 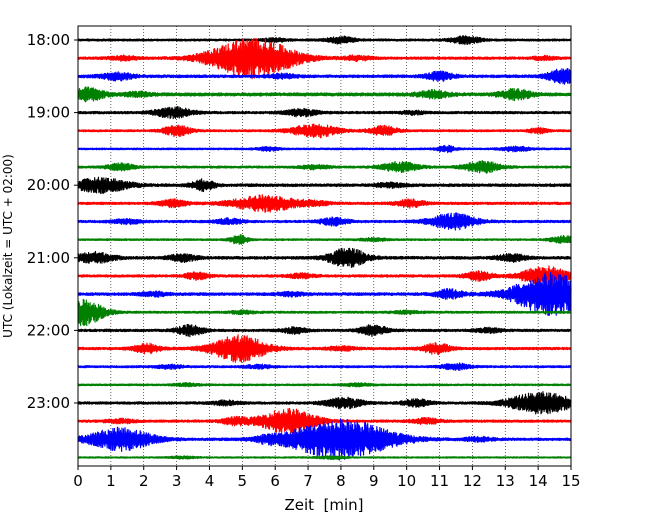 What do you see at coordinates (177, 481) in the screenshot?
I see `x-tick-label: 3` at bounding box center [177, 481].